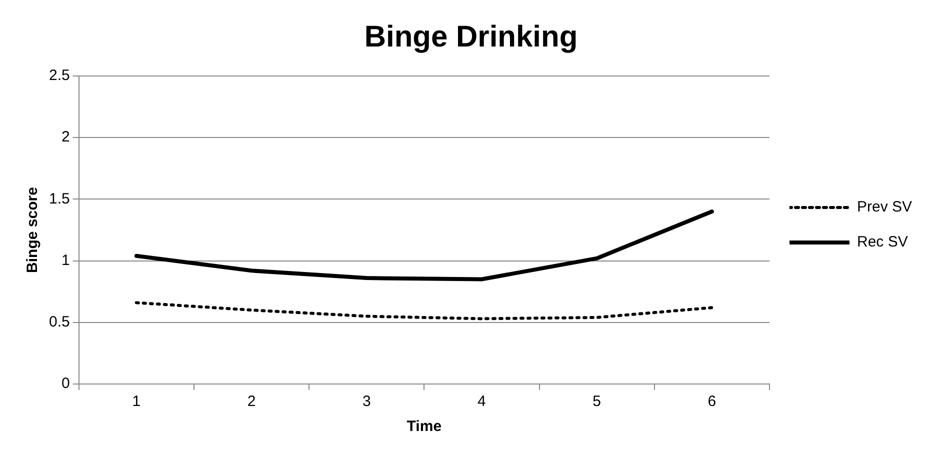 The image size is (942, 470). Describe the element at coordinates (596, 401) in the screenshot. I see `x-tick-label: 5` at that location.